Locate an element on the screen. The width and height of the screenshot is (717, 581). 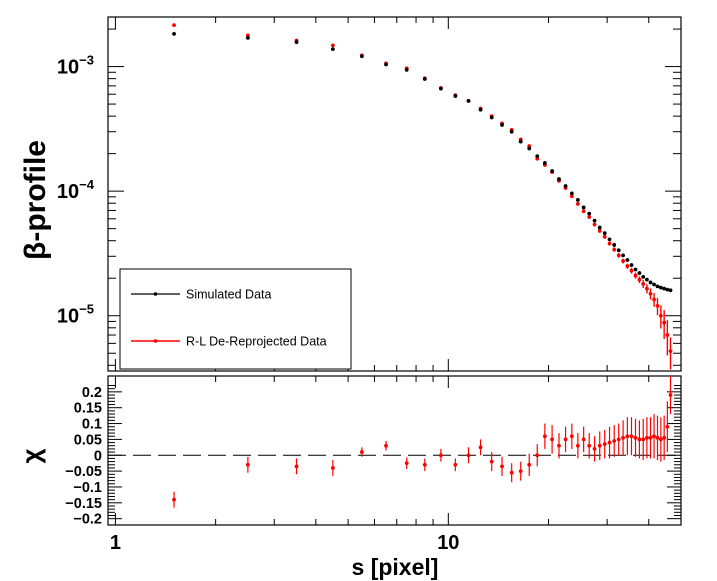
bottom-y-tick-label: 0.15 is located at coordinates (88, 409).